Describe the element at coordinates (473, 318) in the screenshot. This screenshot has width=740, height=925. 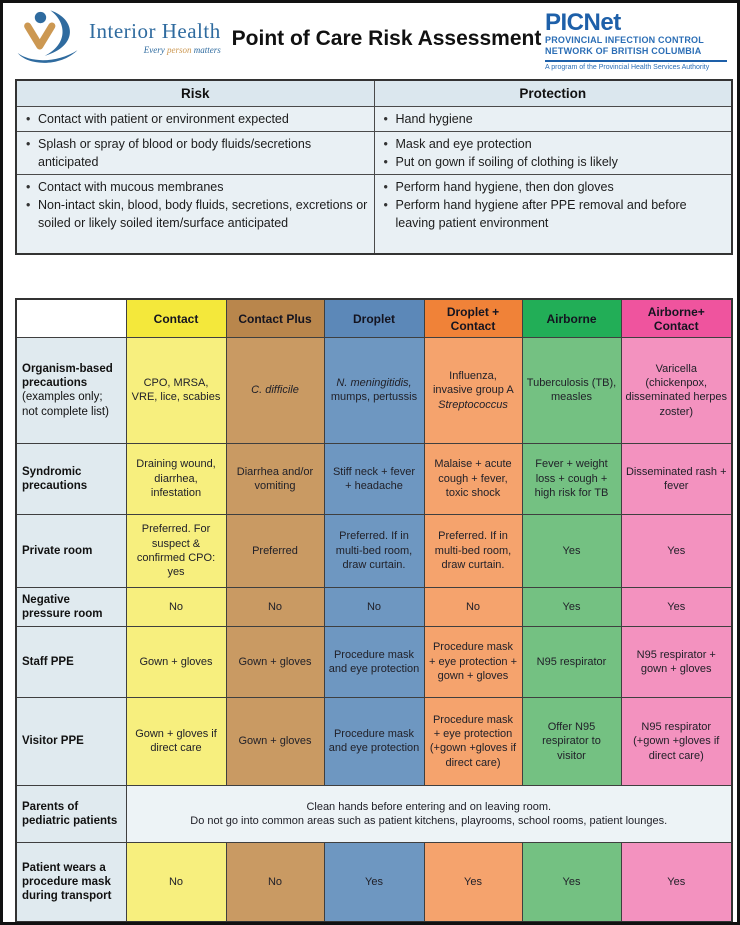
I see `column-header-droplet-contact: Droplet + Contact` at that location.